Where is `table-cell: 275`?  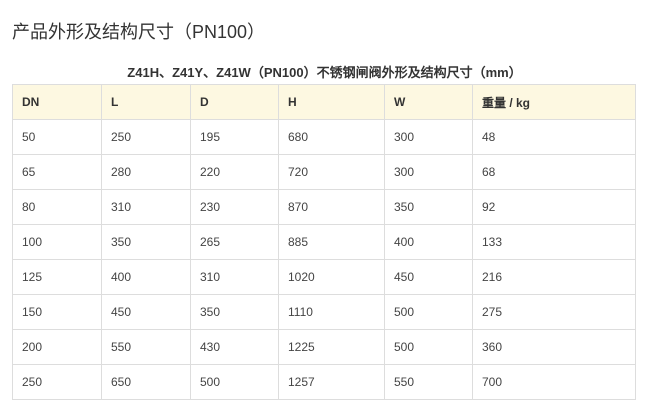 table-cell: 275 is located at coordinates (554, 312).